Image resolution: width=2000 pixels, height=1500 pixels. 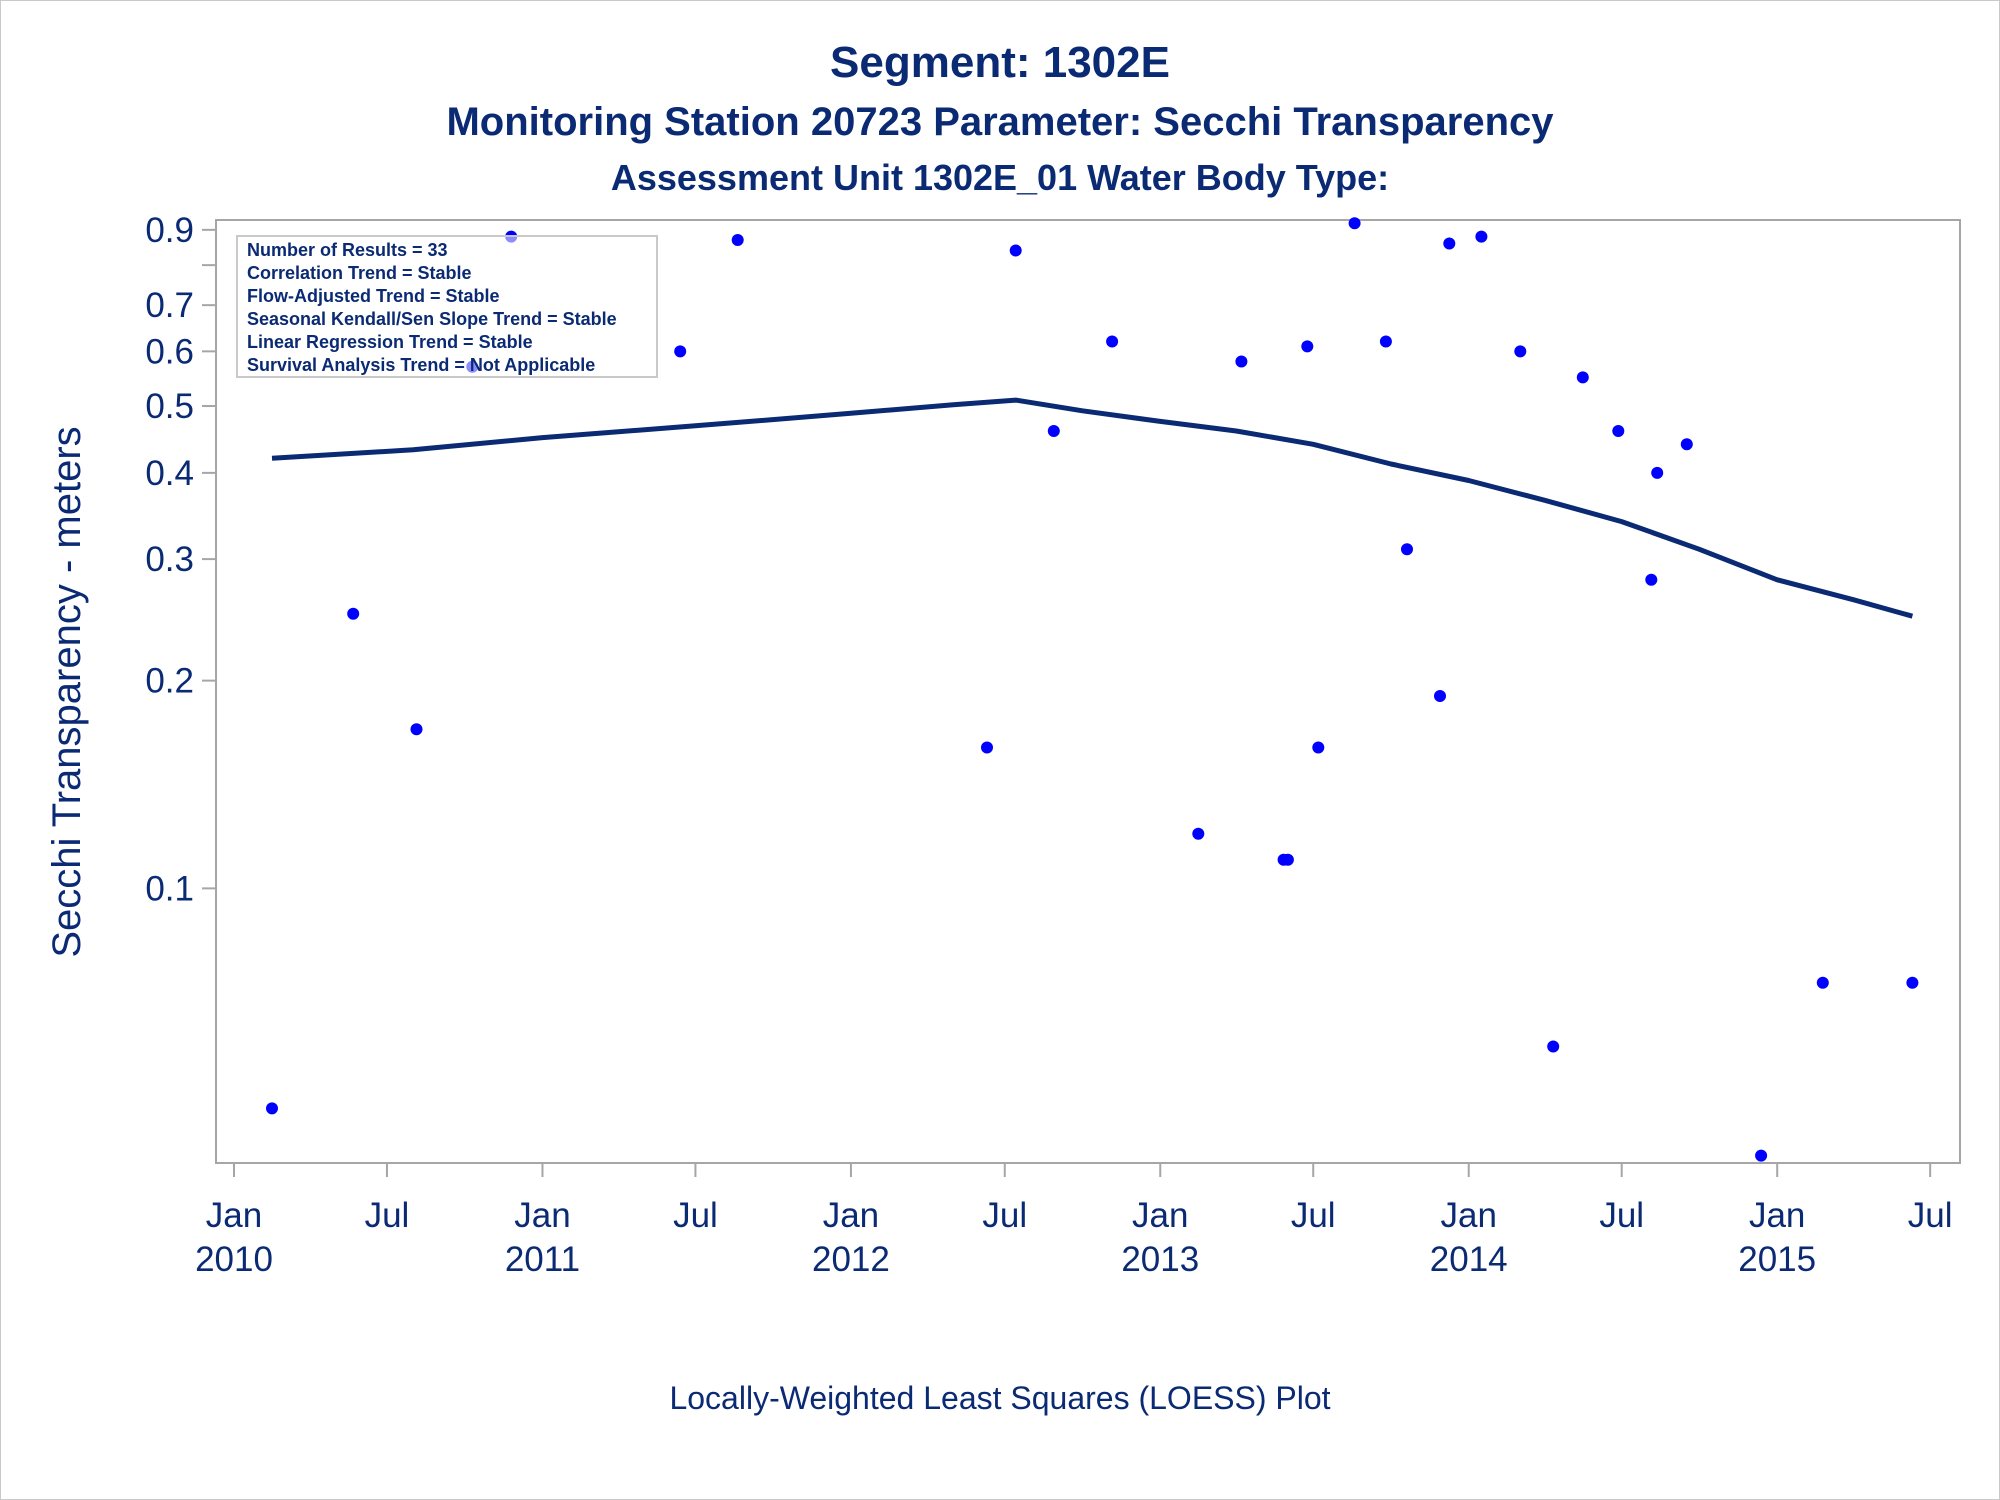 What do you see at coordinates (359, 273) in the screenshot?
I see `stats-line: Correlation Trend = Stable` at bounding box center [359, 273].